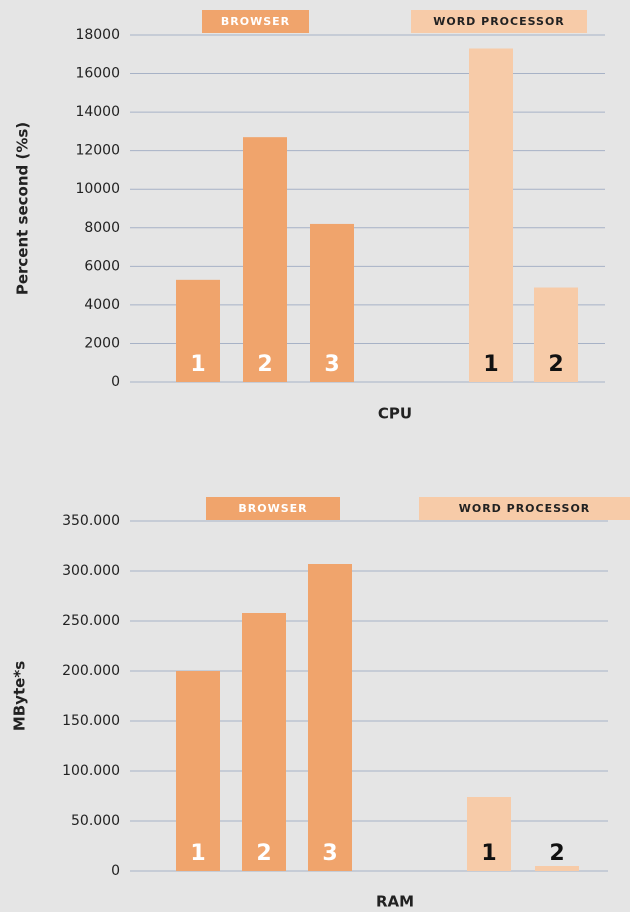 The height and width of the screenshot is (912, 630). What do you see at coordinates (102, 343) in the screenshot?
I see `y-tick-label: 2000` at bounding box center [102, 343].